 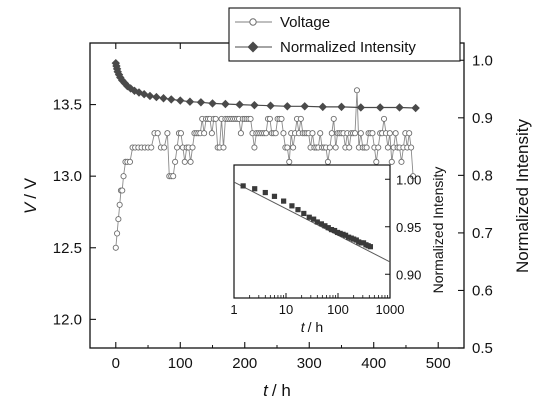 What do you see at coordinates (482, 175) in the screenshot?
I see `y-right-tick-label: 0.8` at bounding box center [482, 175].